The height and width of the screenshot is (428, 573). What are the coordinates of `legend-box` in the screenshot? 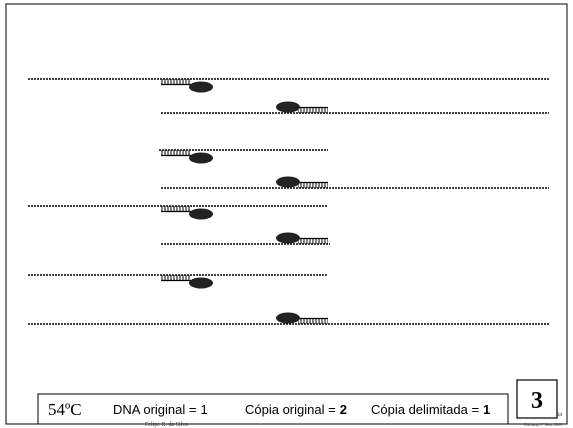 It's located at (273, 409).